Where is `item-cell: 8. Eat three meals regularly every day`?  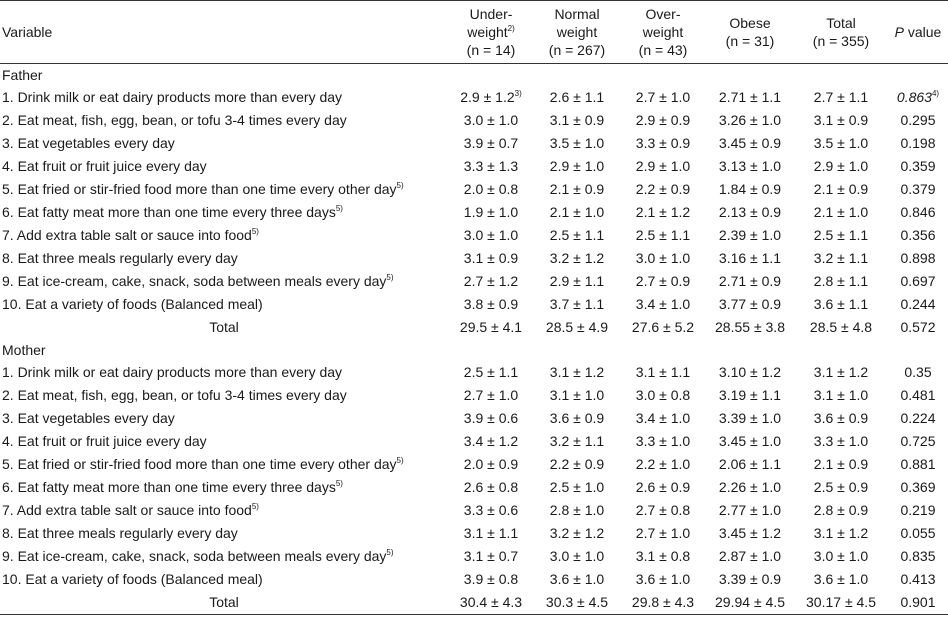 item-cell: 8. Eat three meals regularly every day is located at coordinates (224, 258).